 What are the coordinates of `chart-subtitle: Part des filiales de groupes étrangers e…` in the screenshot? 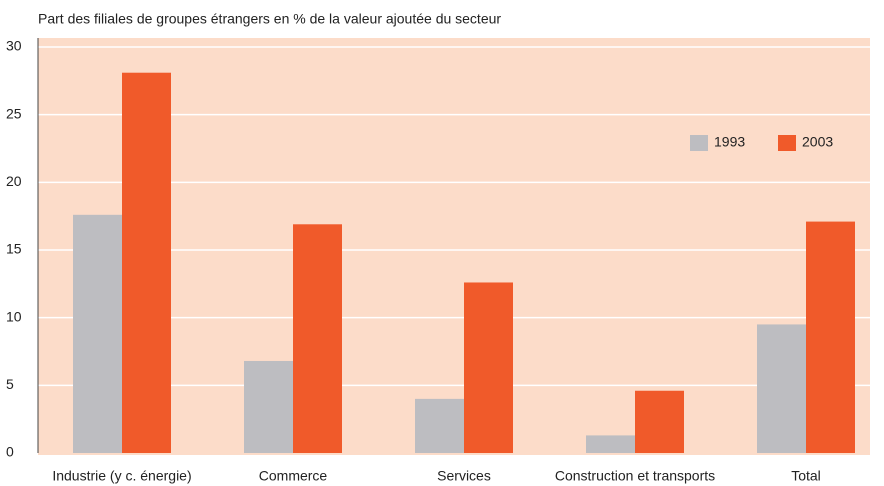 It's located at (269, 19).